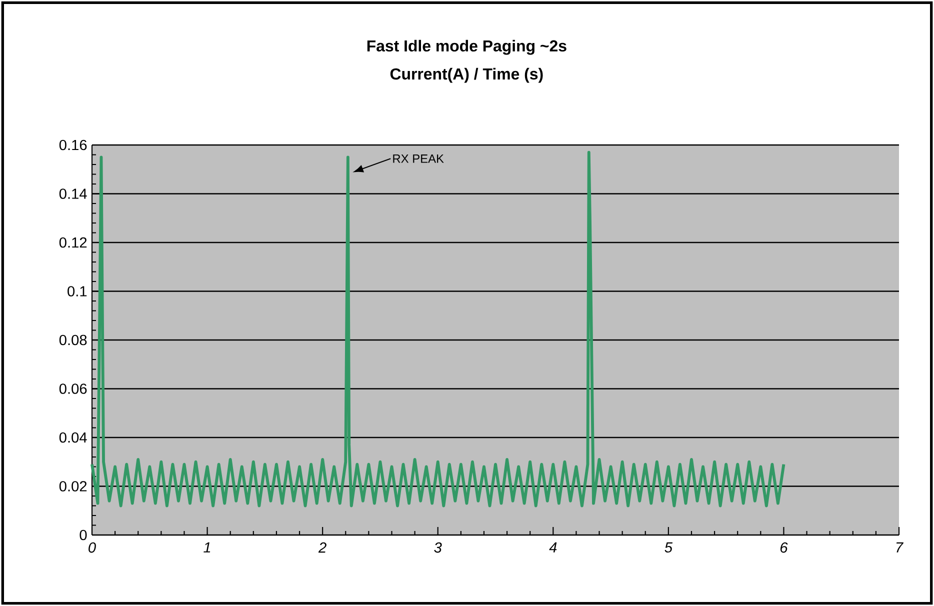 Image resolution: width=934 pixels, height=606 pixels. What do you see at coordinates (466, 75) in the screenshot?
I see `chart-subtitle: Current(A) / Time (s)` at bounding box center [466, 75].